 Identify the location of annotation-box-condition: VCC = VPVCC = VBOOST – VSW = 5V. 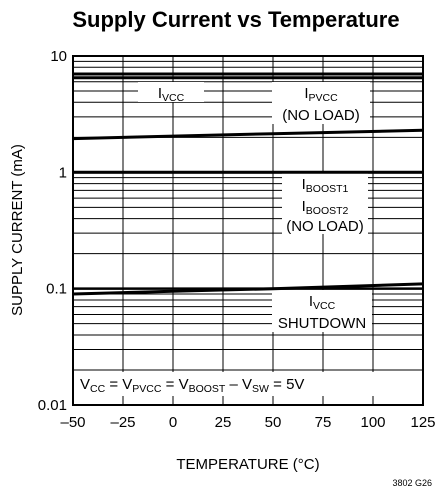
(227, 384).